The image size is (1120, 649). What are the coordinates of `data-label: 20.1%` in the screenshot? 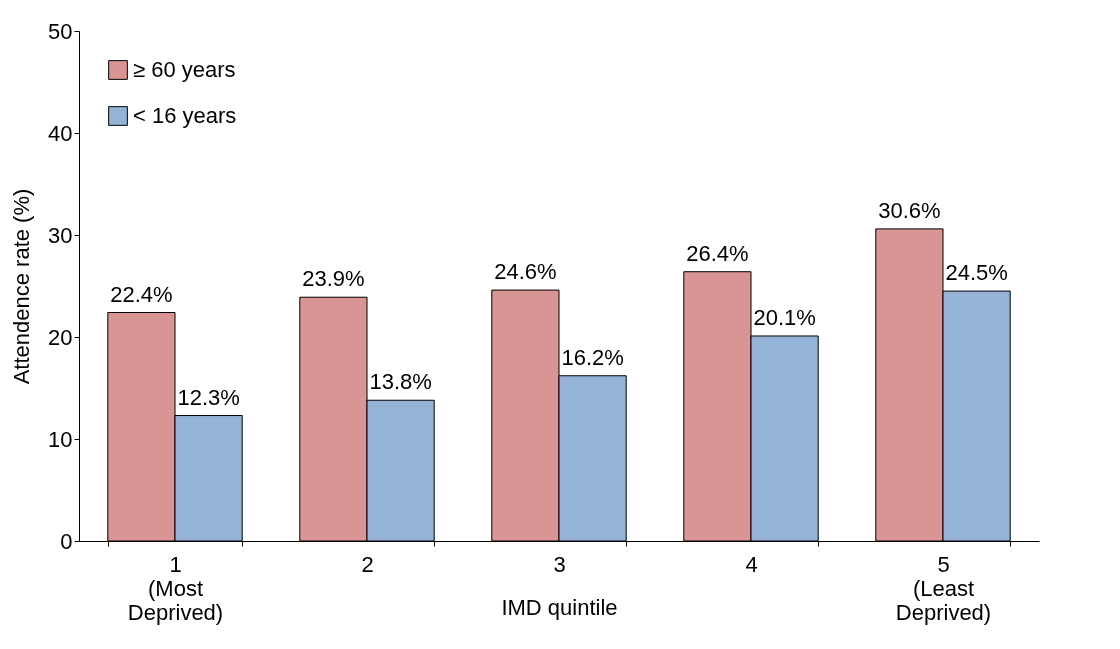 It's located at (784, 317).